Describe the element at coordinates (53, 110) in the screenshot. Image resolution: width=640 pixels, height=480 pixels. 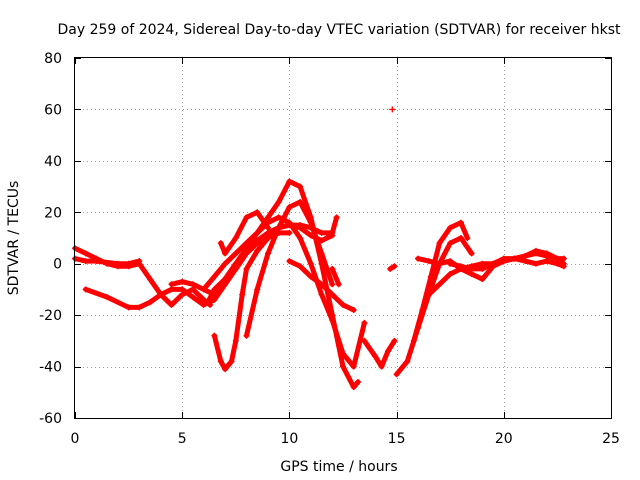
I see `y-tick-label: 60` at that location.